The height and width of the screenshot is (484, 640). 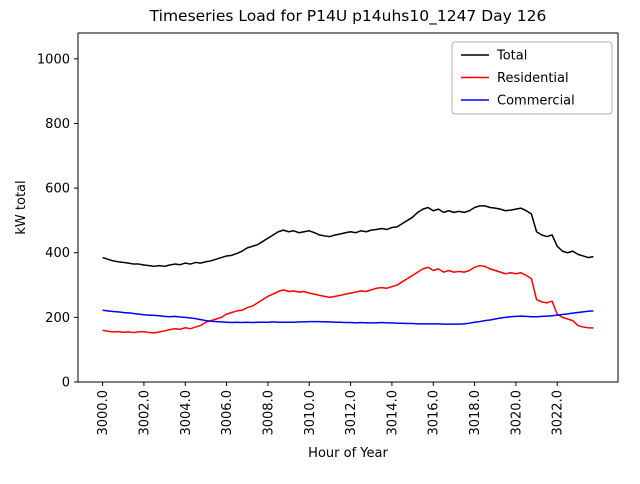 I want to click on x-tick-label: 3020.0, so click(x=516, y=413).